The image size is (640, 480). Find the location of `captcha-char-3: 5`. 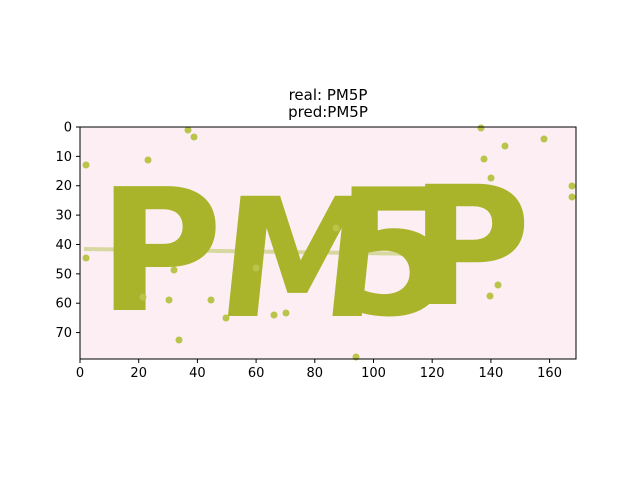

captcha-char-3: 5 is located at coordinates (394, 254).